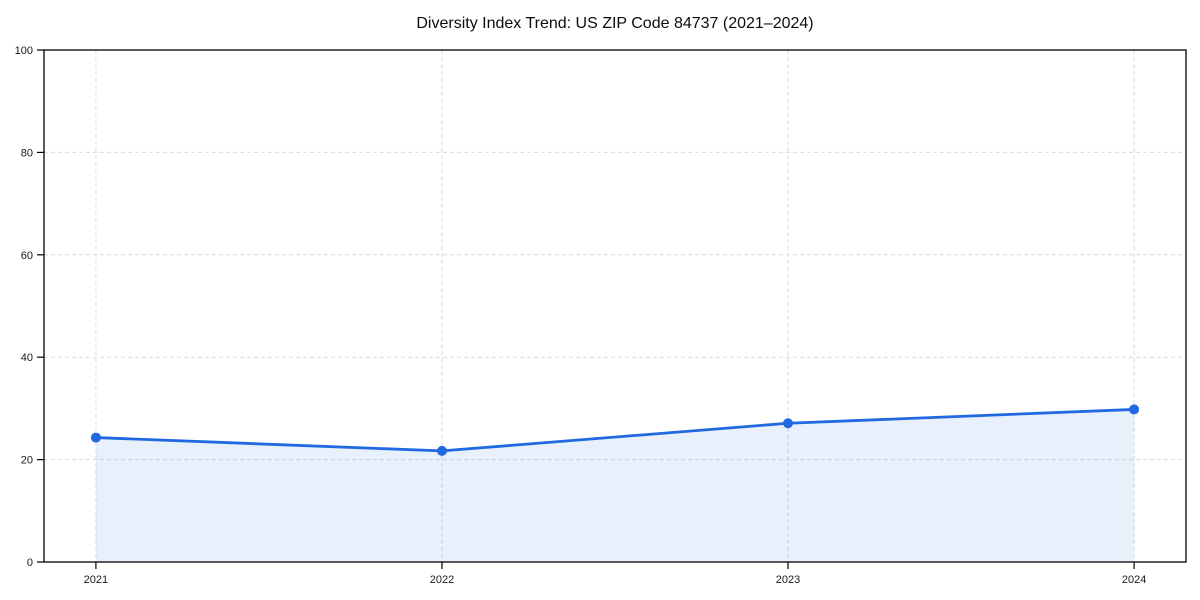 Image resolution: width=1200 pixels, height=600 pixels. Describe the element at coordinates (27, 153) in the screenshot. I see `y-tick-label: 80` at that location.